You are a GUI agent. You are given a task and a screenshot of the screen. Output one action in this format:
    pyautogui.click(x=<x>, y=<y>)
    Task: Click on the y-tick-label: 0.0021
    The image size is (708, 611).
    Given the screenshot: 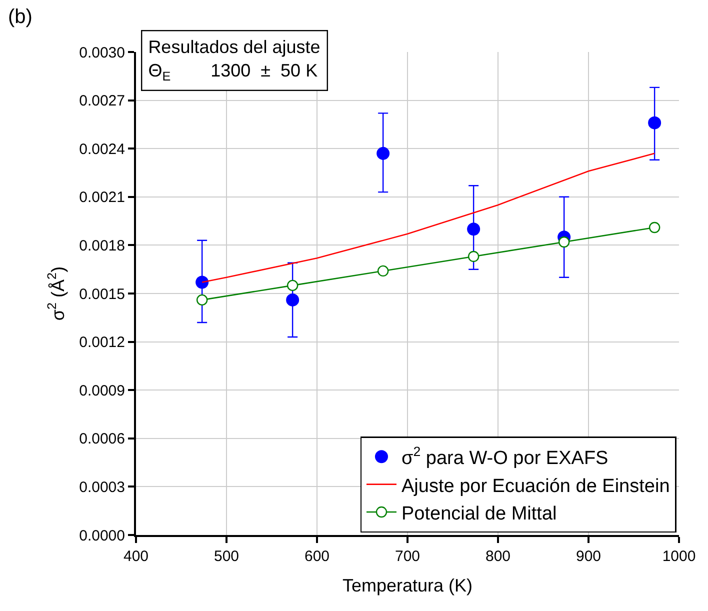 What is the action you would take?
    pyautogui.click(x=102, y=197)
    